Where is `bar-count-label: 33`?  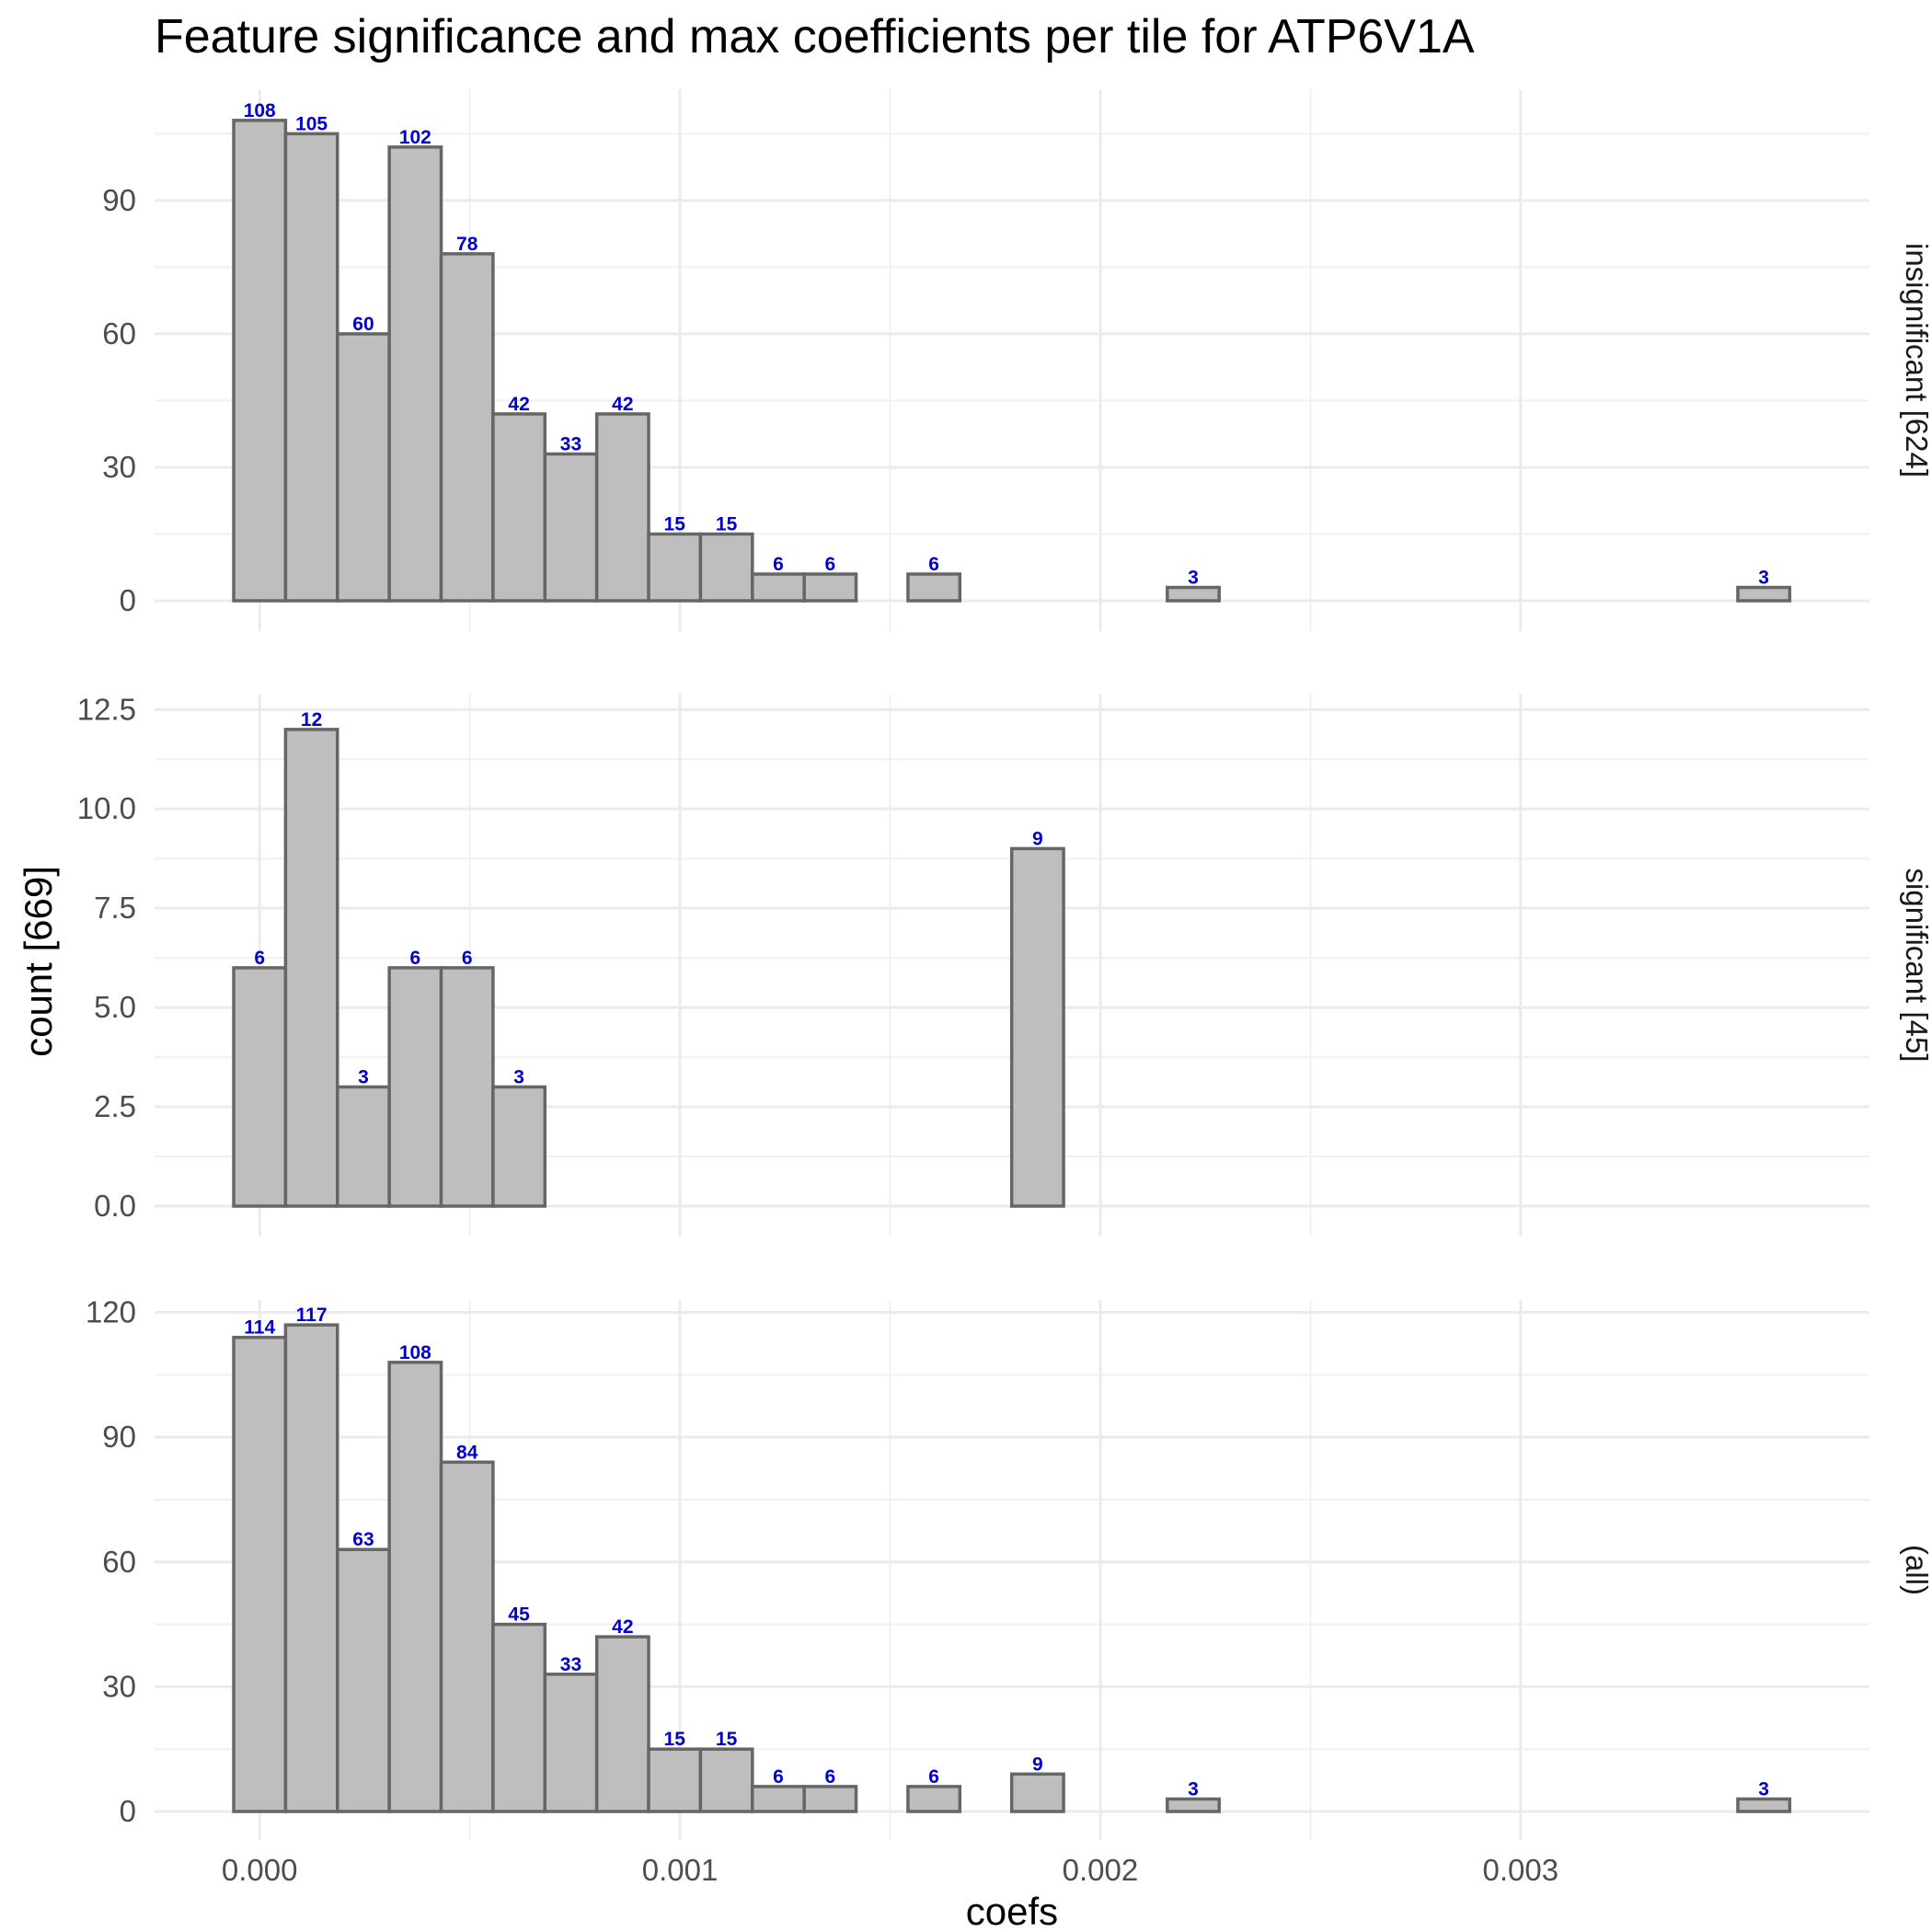
bar-count-label: 33 is located at coordinates (570, 443).